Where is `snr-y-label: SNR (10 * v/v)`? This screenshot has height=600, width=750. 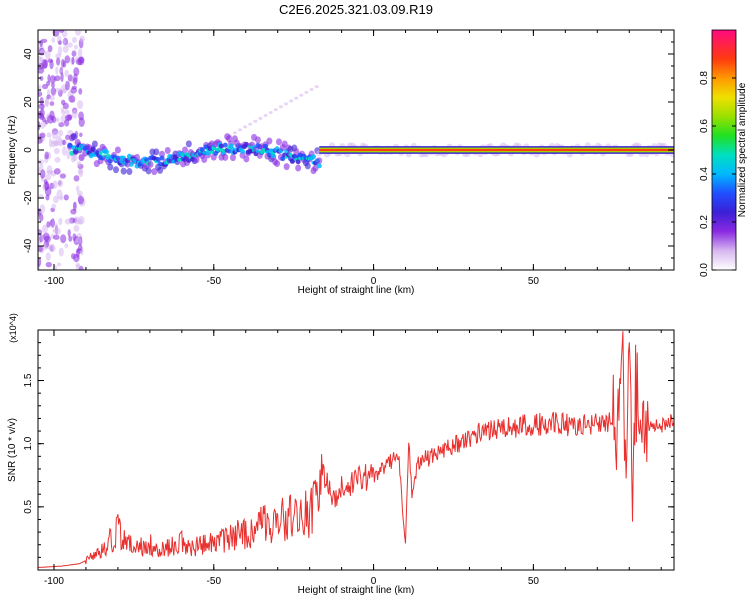 snr-y-label: SNR (10 * v/v) is located at coordinates (12, 450).